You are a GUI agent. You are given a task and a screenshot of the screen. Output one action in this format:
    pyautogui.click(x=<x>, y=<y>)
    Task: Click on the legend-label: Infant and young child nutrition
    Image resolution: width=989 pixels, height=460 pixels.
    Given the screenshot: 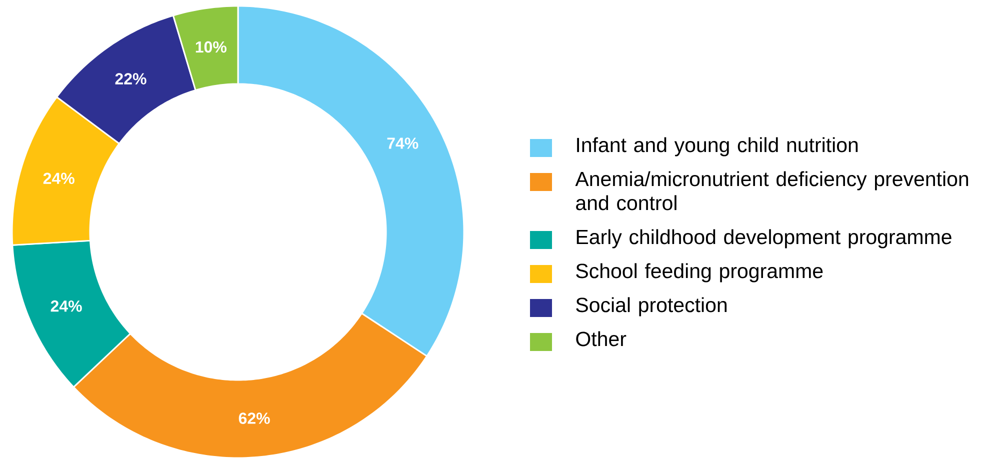 What is the action you would take?
    pyautogui.click(x=717, y=146)
    